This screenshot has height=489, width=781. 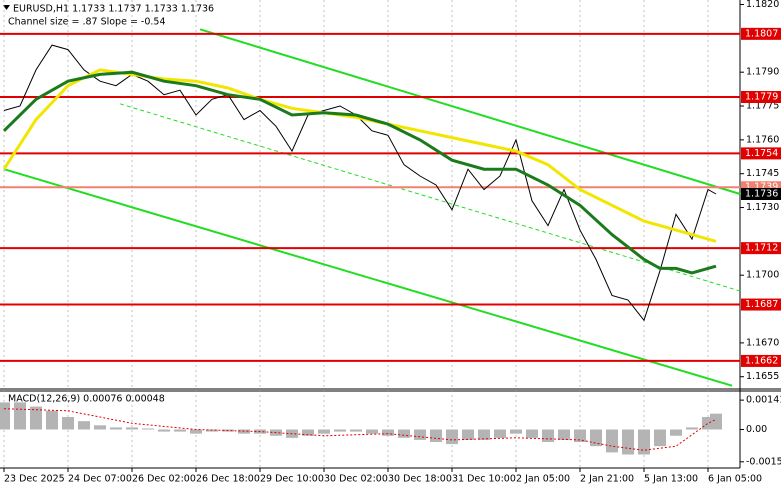 I want to click on y-tick-label: 1.1775, so click(x=762, y=106).